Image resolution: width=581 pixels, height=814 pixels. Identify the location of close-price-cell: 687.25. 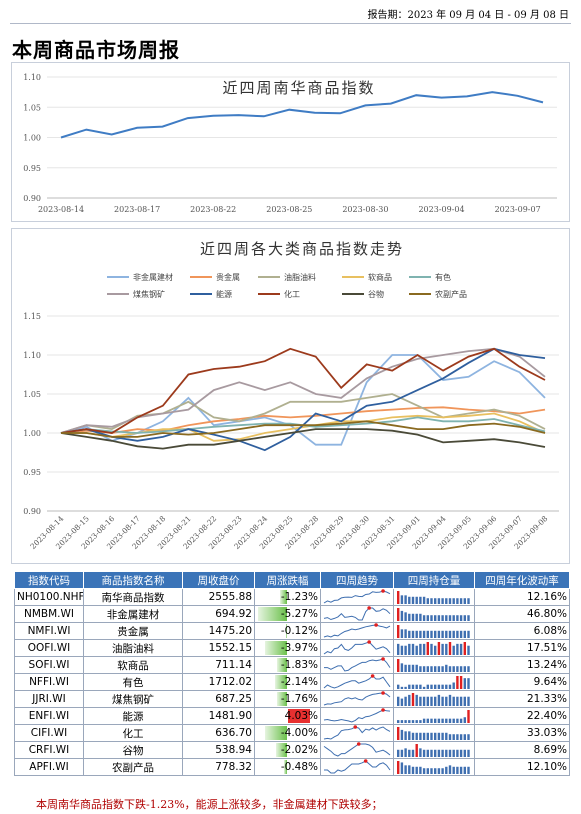
(218, 699).